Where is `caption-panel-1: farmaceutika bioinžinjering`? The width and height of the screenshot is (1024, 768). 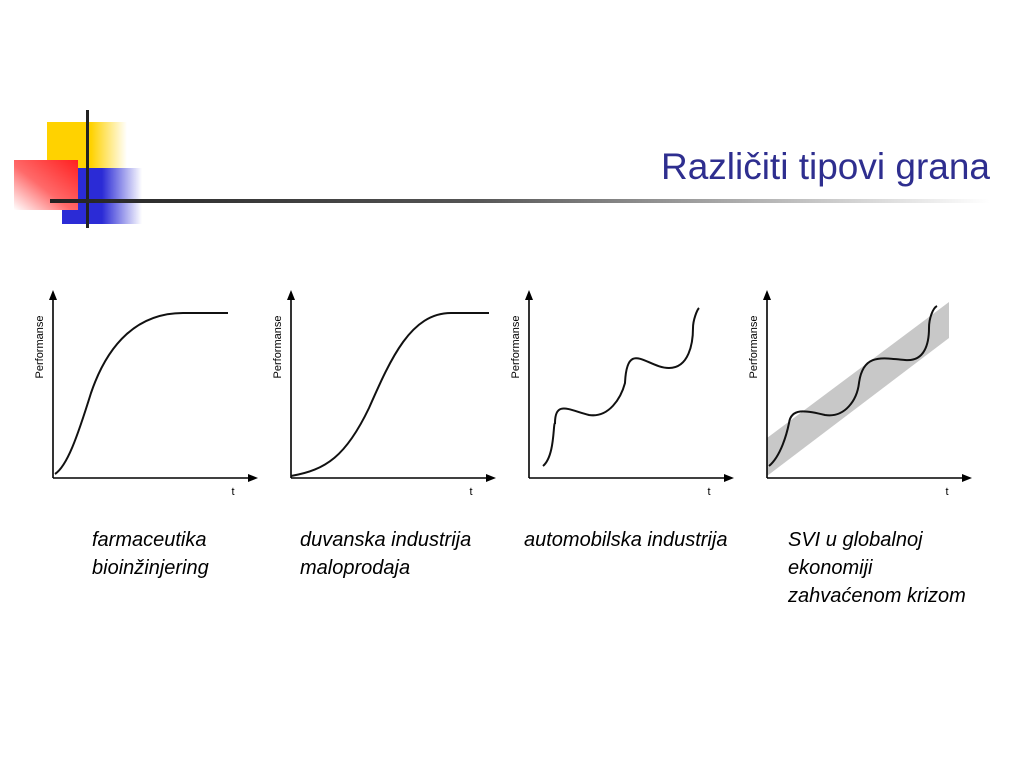
caption-panel-1: farmaceutika bioinžinjering is located at coordinates (150, 554).